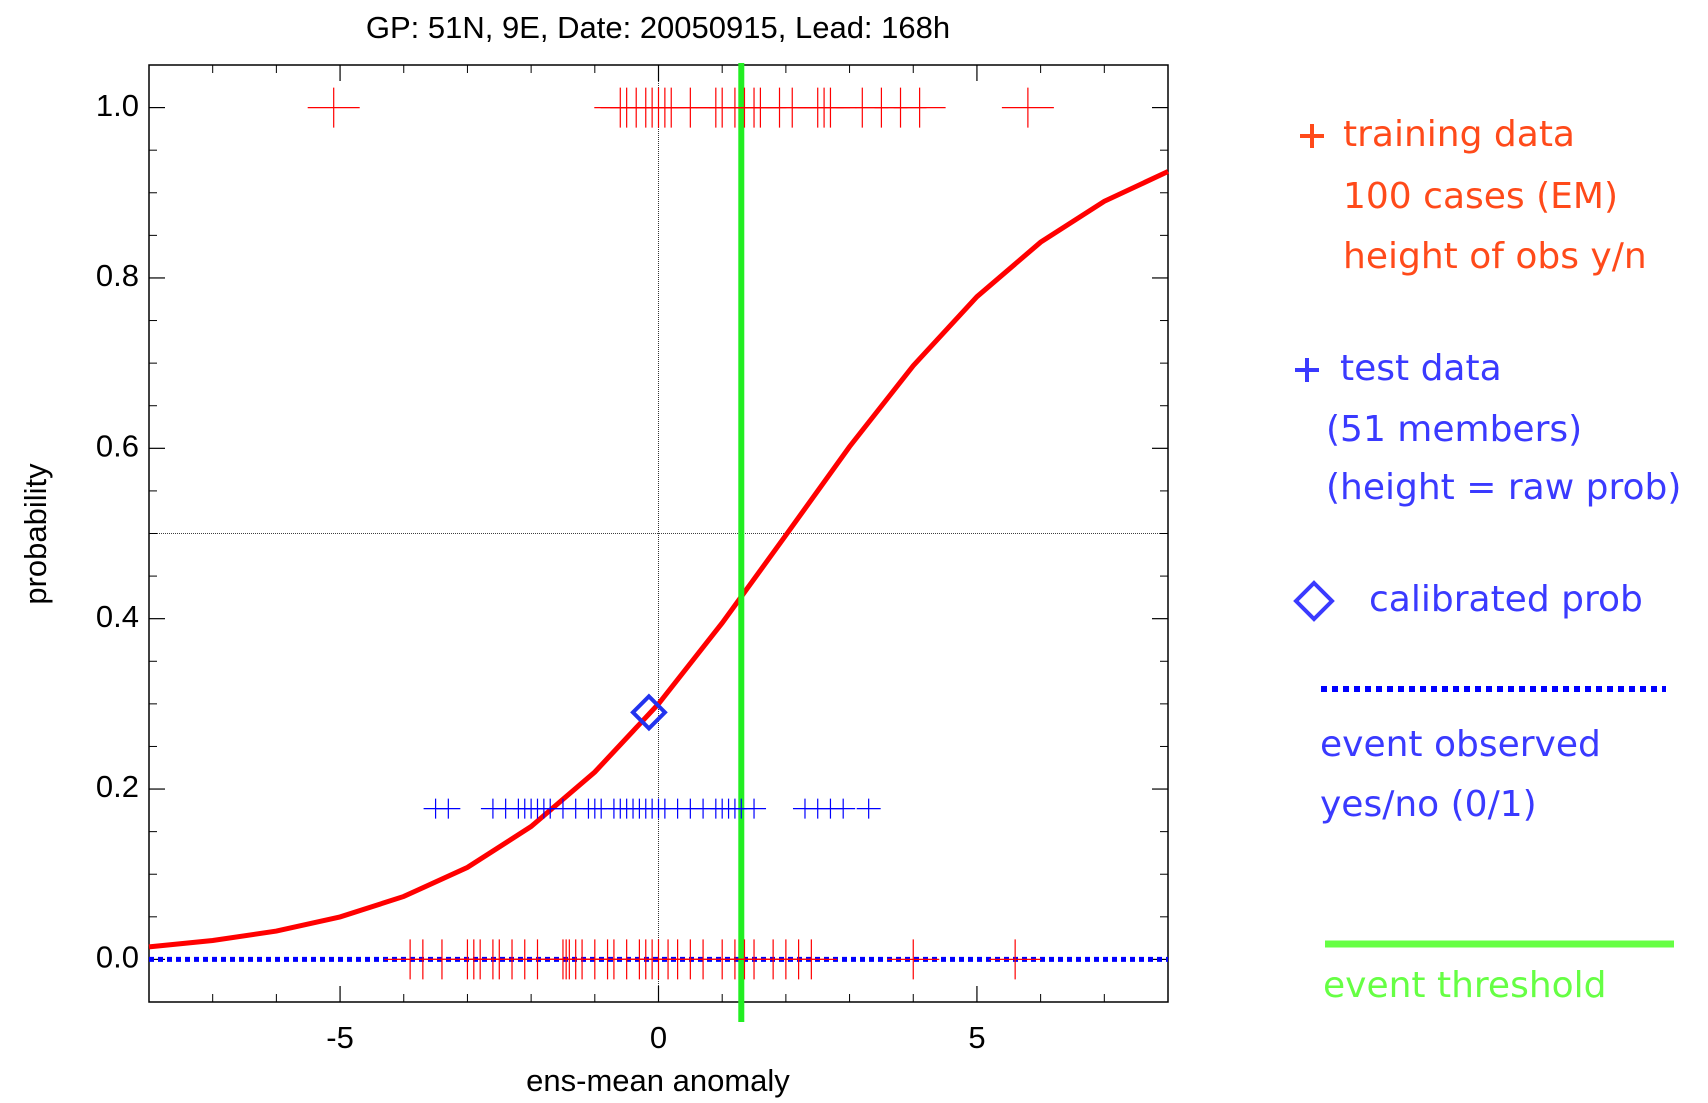 The width and height of the screenshot is (1708, 1103). I want to click on legend-label: calibrated prob, so click(1506, 599).